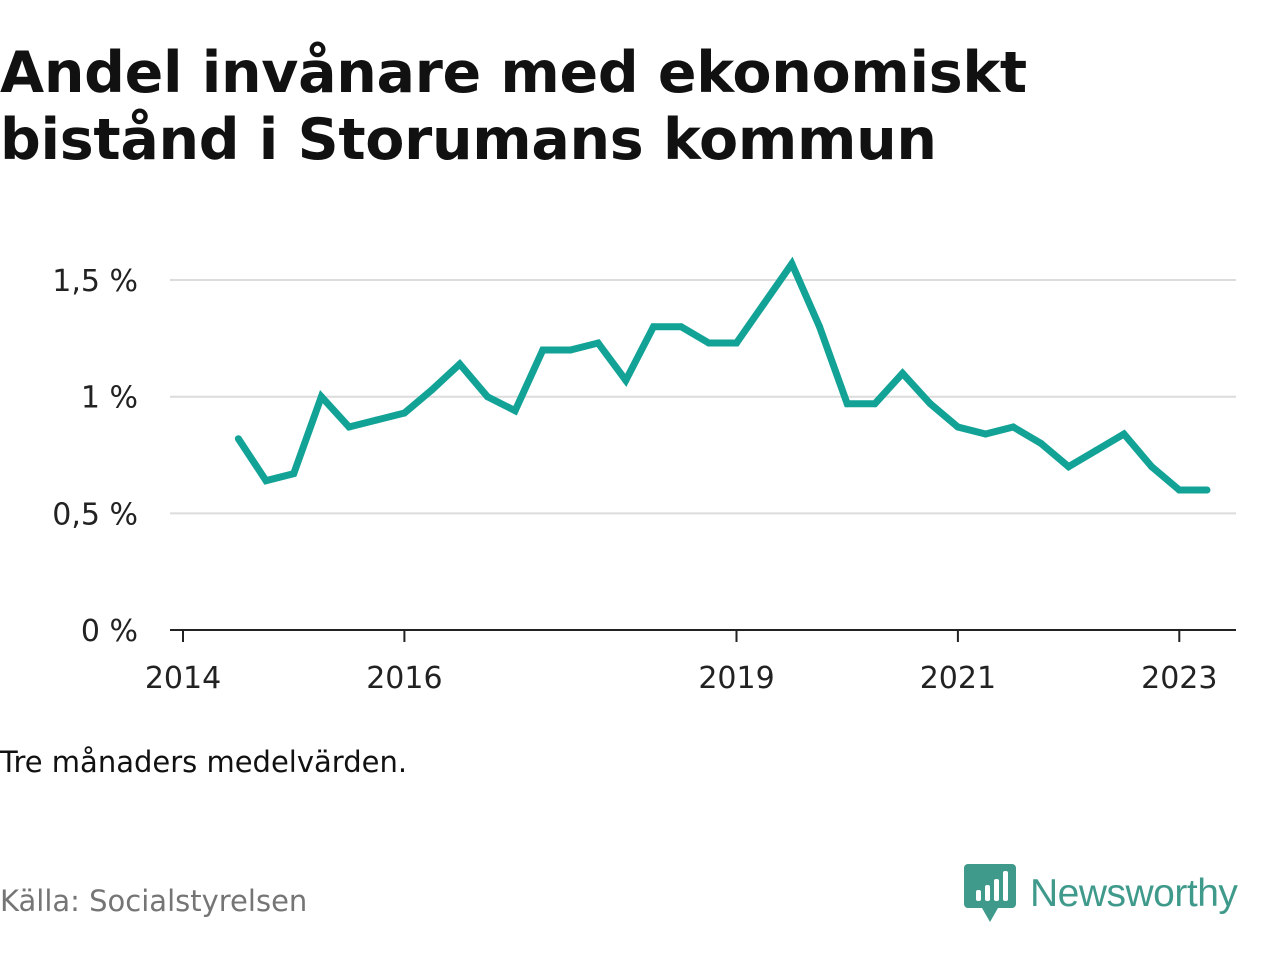 This screenshot has width=1280, height=960. I want to click on newsworthy-logo-icon, so click(990, 893).